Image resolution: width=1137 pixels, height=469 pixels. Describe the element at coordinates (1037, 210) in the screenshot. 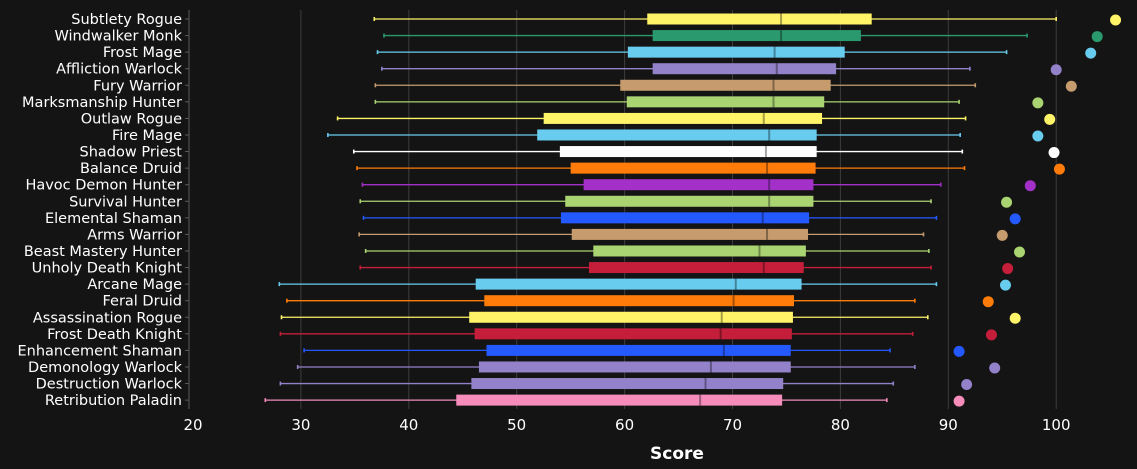

I see `top-score-dots` at that location.